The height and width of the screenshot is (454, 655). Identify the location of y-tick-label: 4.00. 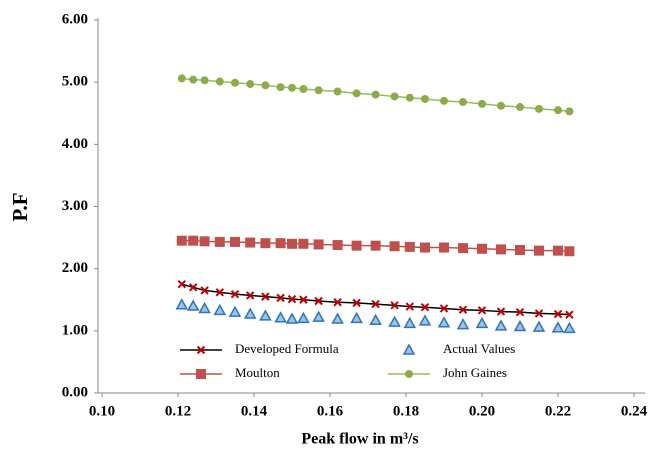
(75, 144).